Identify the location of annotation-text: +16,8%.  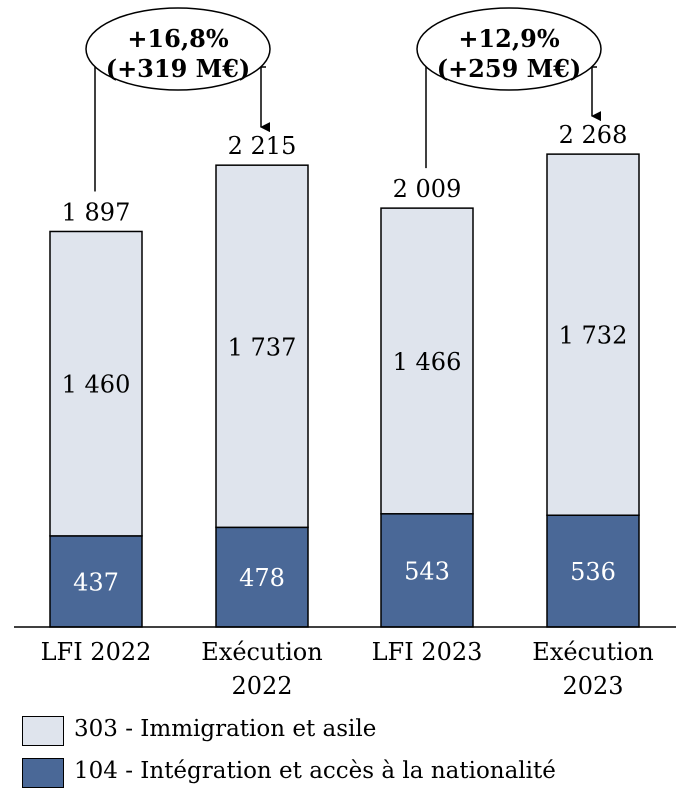
(178, 38).